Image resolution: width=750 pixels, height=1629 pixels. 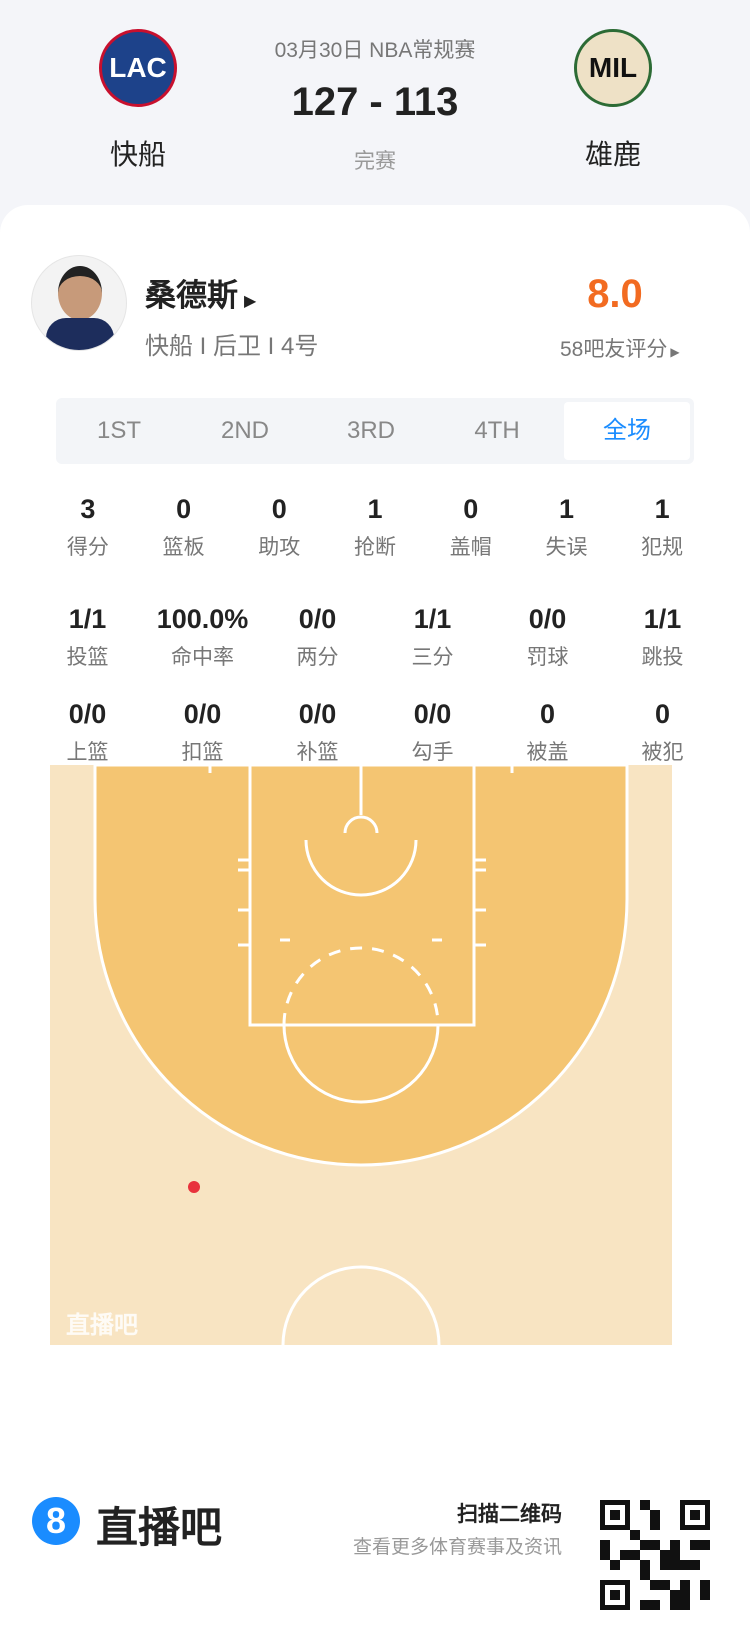 What do you see at coordinates (183, 547) in the screenshot?
I see `stat-label: 篮板` at bounding box center [183, 547].